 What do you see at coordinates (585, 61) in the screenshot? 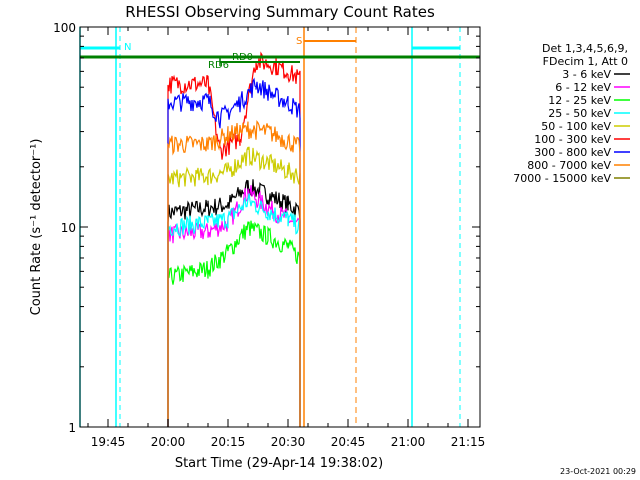
I see `legend-title-line: FDecim 1, Att 0` at bounding box center [585, 61].